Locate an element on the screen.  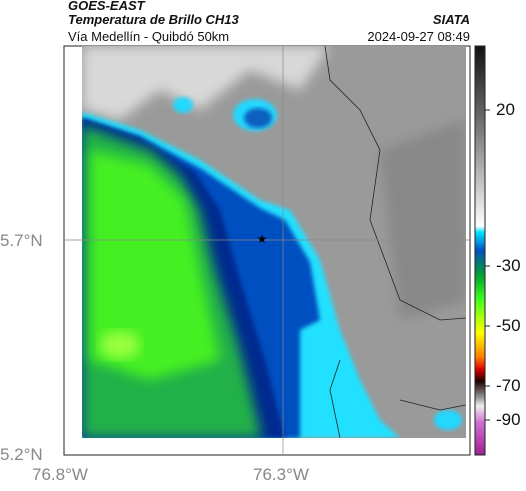
colorbar is located at coordinates (480, 250).